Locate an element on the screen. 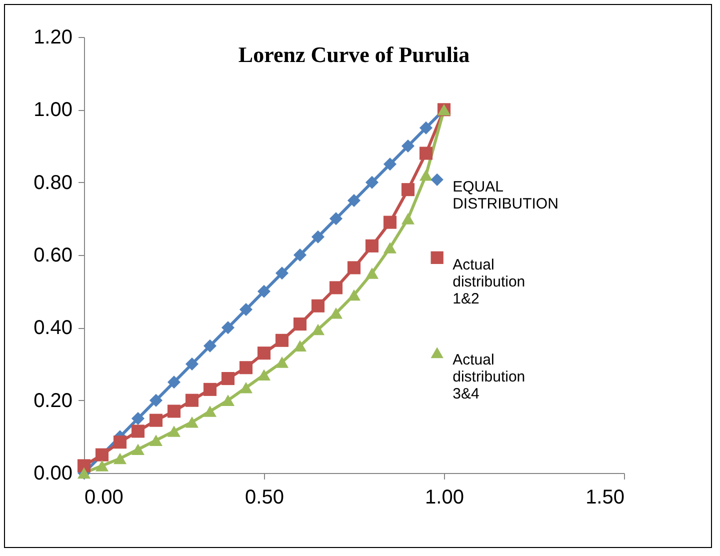 Image resolution: width=720 pixels, height=556 pixels. chart-title: Lorenz Curve of Purulia is located at coordinates (354, 54).